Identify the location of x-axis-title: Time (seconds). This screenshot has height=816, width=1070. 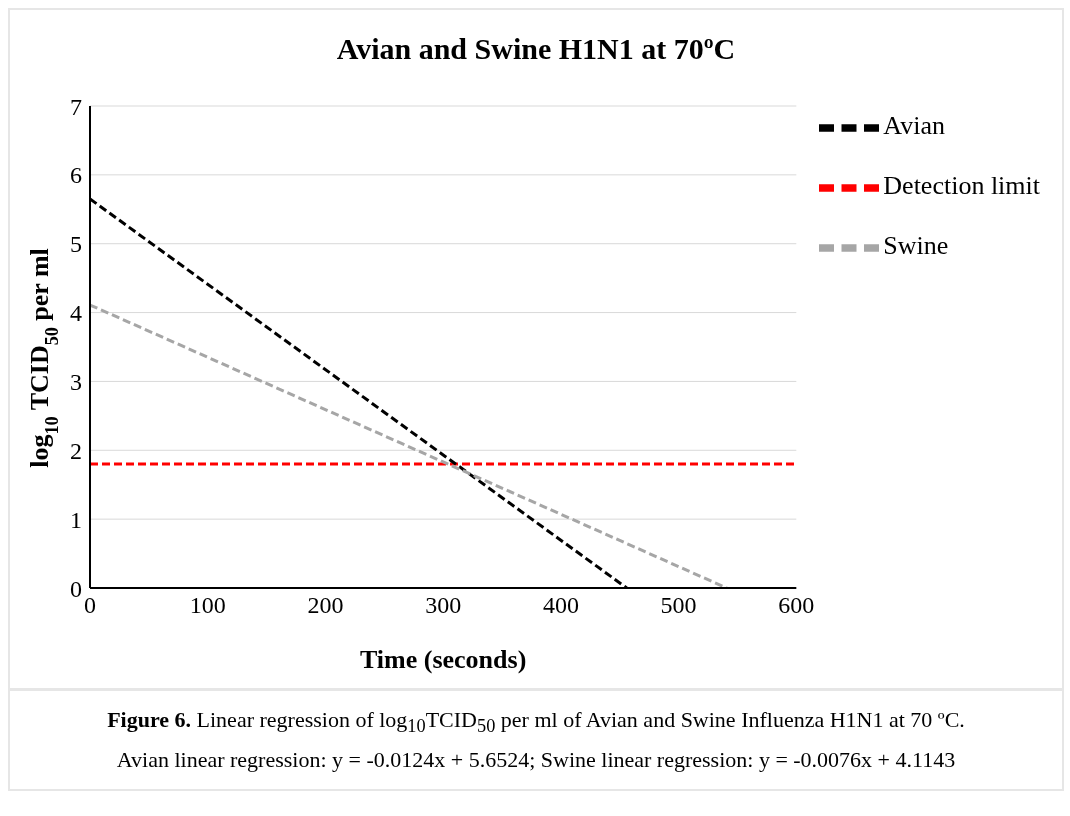
(443, 659).